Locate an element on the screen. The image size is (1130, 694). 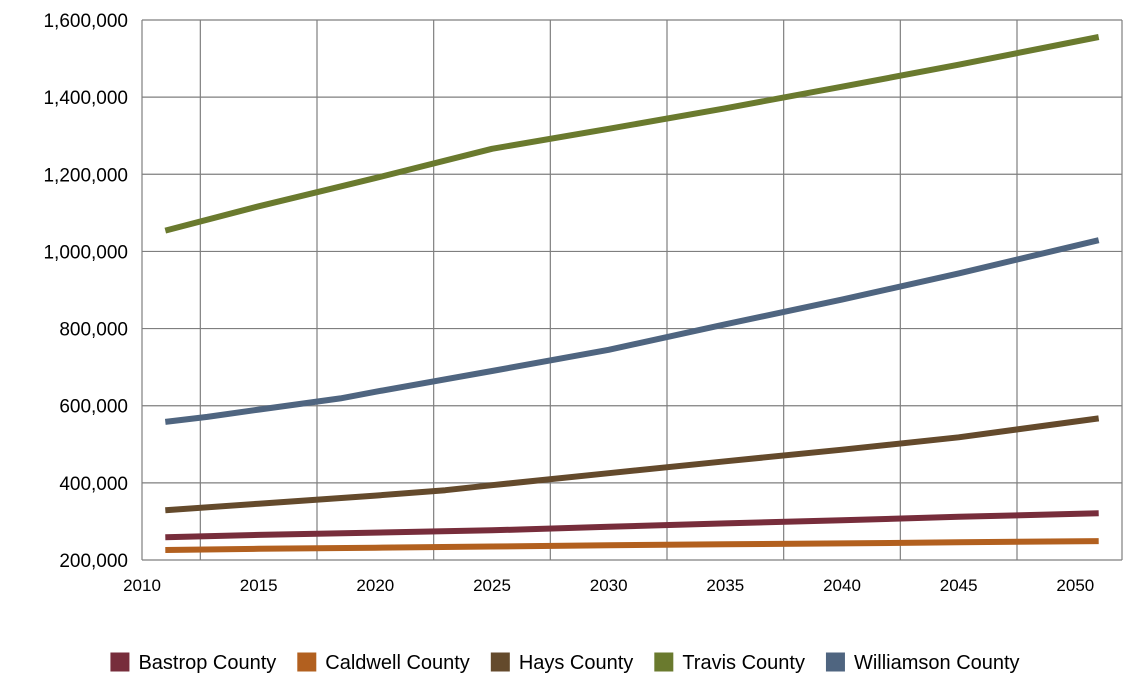
legend-item-caldwell-county: Caldwell County is located at coordinates (383, 663).